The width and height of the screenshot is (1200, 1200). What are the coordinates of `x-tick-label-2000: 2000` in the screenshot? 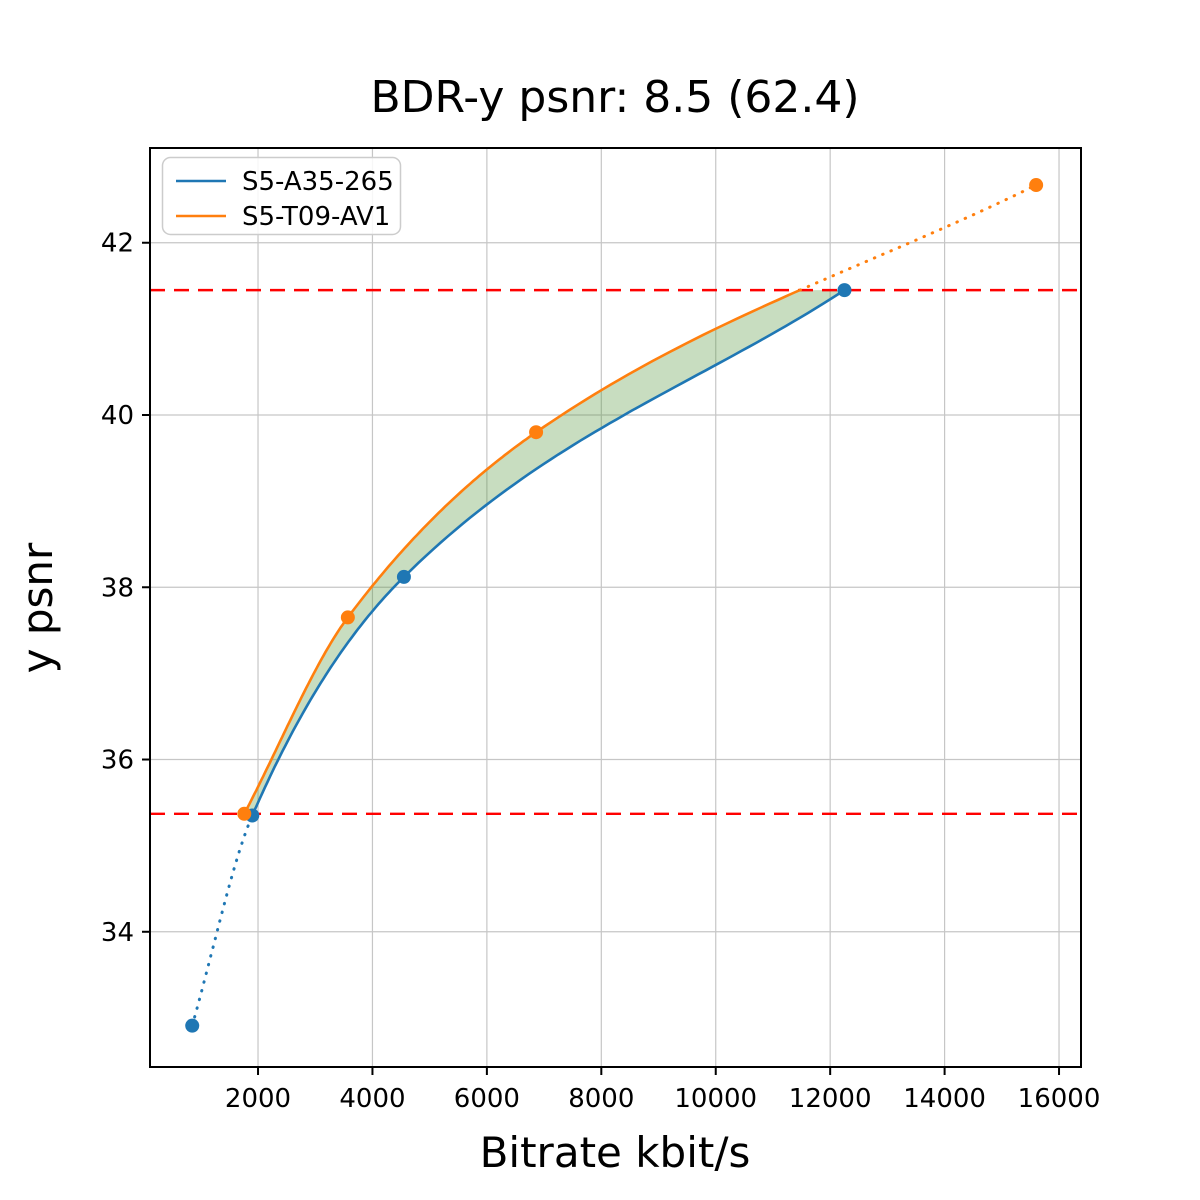 It's located at (258, 1099).